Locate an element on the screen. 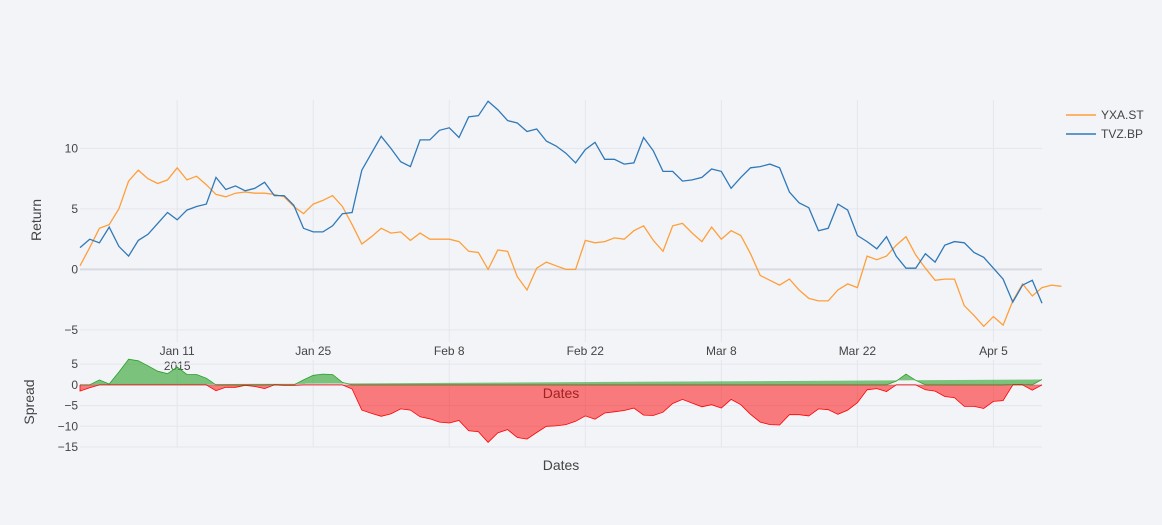 The width and height of the screenshot is (1162, 525). x-tick-label: Feb 22 is located at coordinates (586, 351).